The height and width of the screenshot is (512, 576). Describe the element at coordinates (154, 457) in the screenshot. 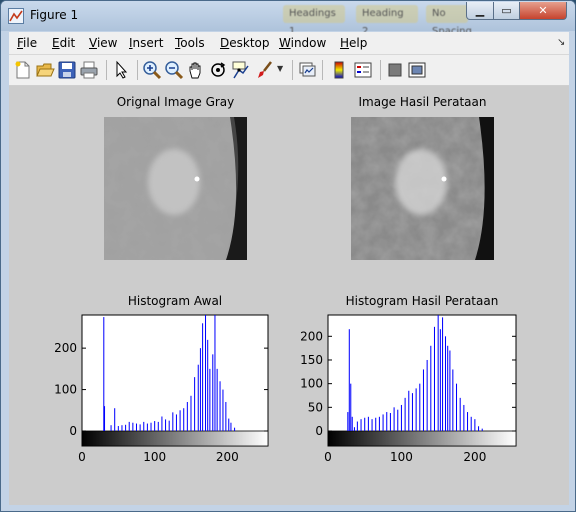

I see `histogram-awal-xtick-label: 100` at that location.